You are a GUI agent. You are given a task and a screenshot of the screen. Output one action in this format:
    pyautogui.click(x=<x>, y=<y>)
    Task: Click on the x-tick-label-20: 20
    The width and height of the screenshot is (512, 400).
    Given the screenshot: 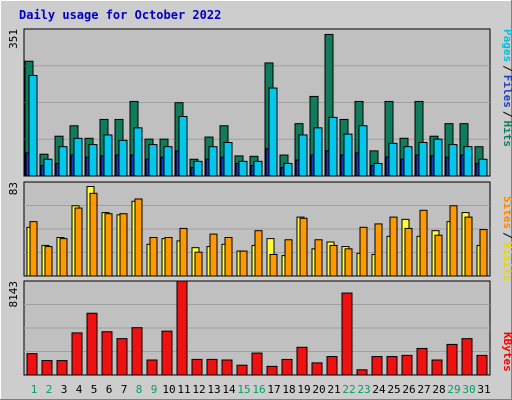 What is the action you would take?
    pyautogui.click(x=318, y=389)
    